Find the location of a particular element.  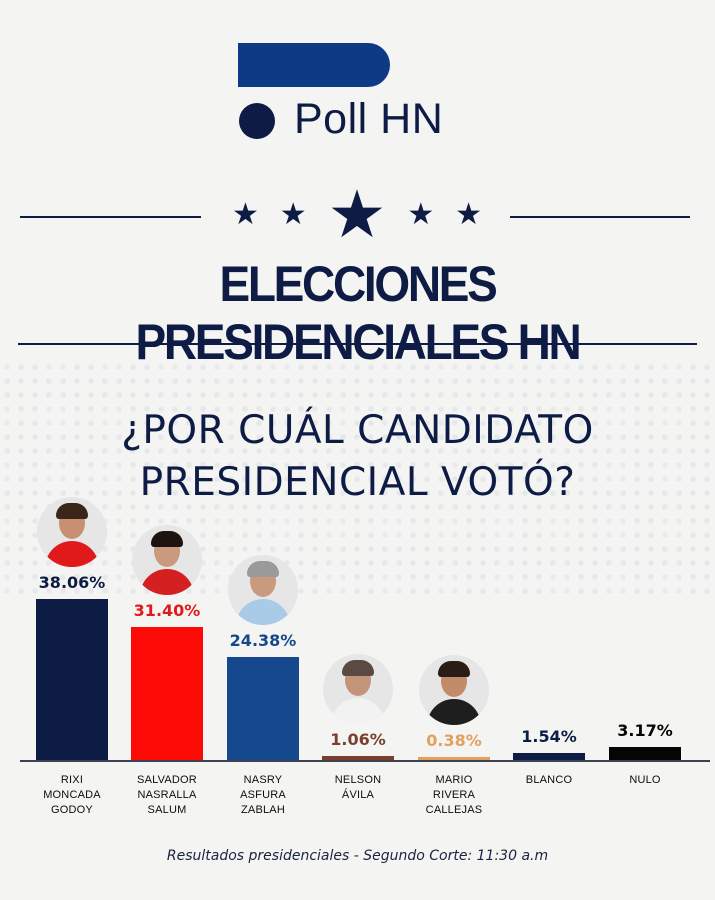

brand-name: Poll HN is located at coordinates (369, 119).